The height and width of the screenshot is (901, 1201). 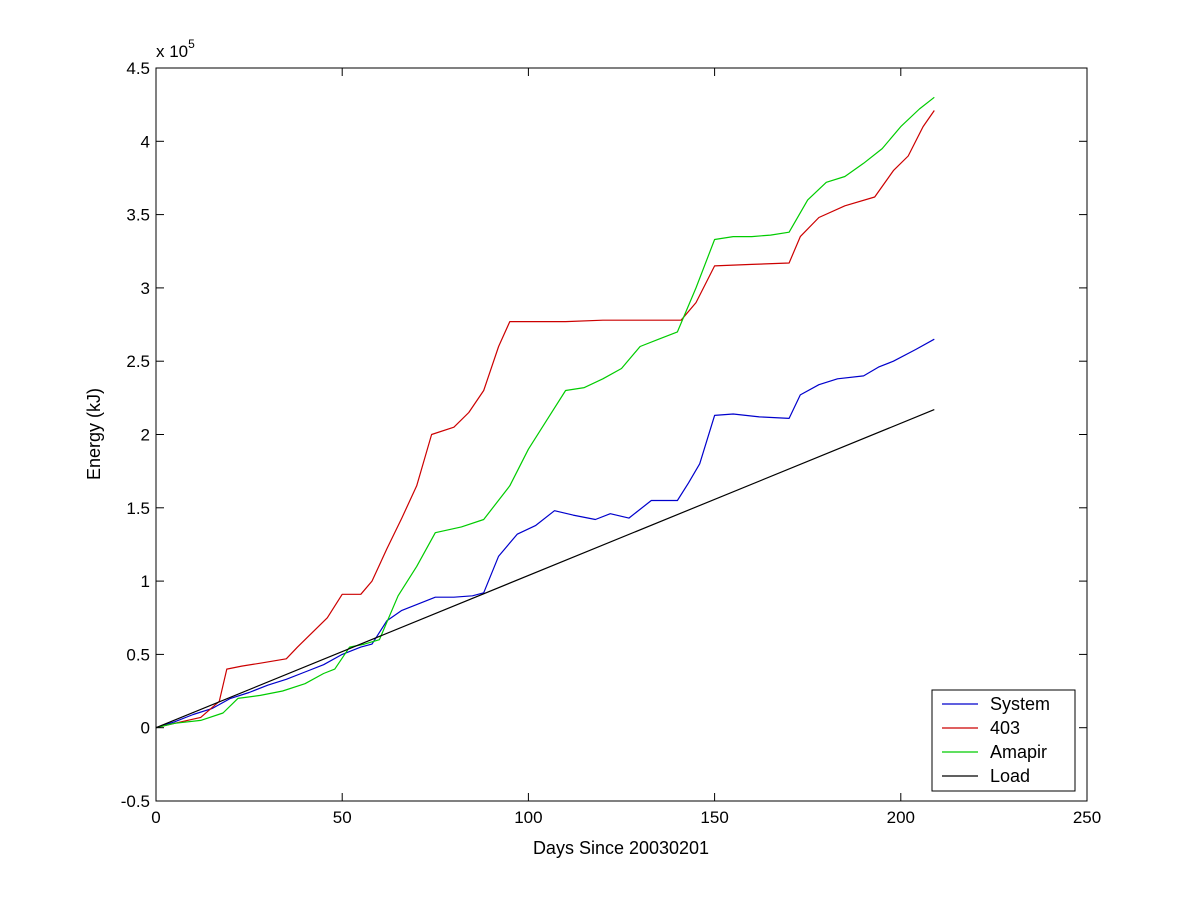 I want to click on y-tick-label: 0, so click(x=145, y=728).